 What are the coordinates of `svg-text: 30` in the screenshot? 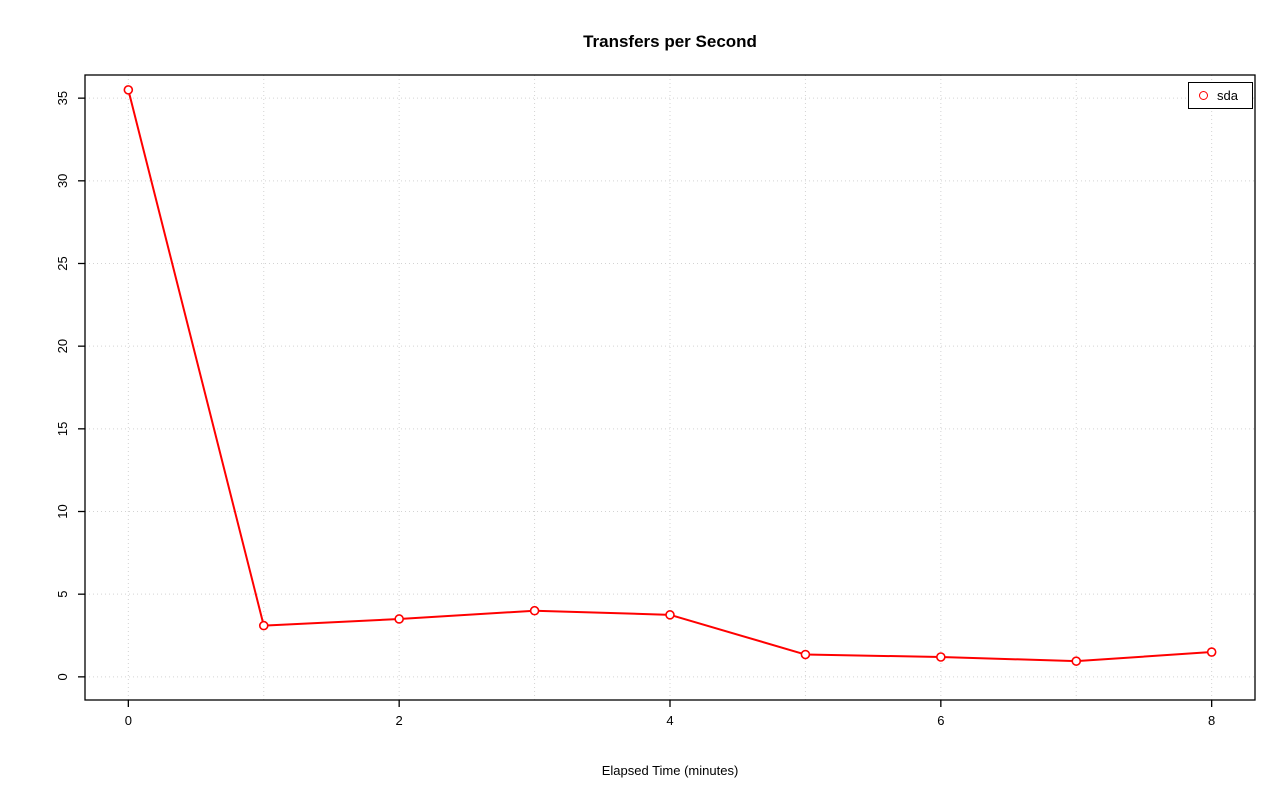 It's located at (62, 181).